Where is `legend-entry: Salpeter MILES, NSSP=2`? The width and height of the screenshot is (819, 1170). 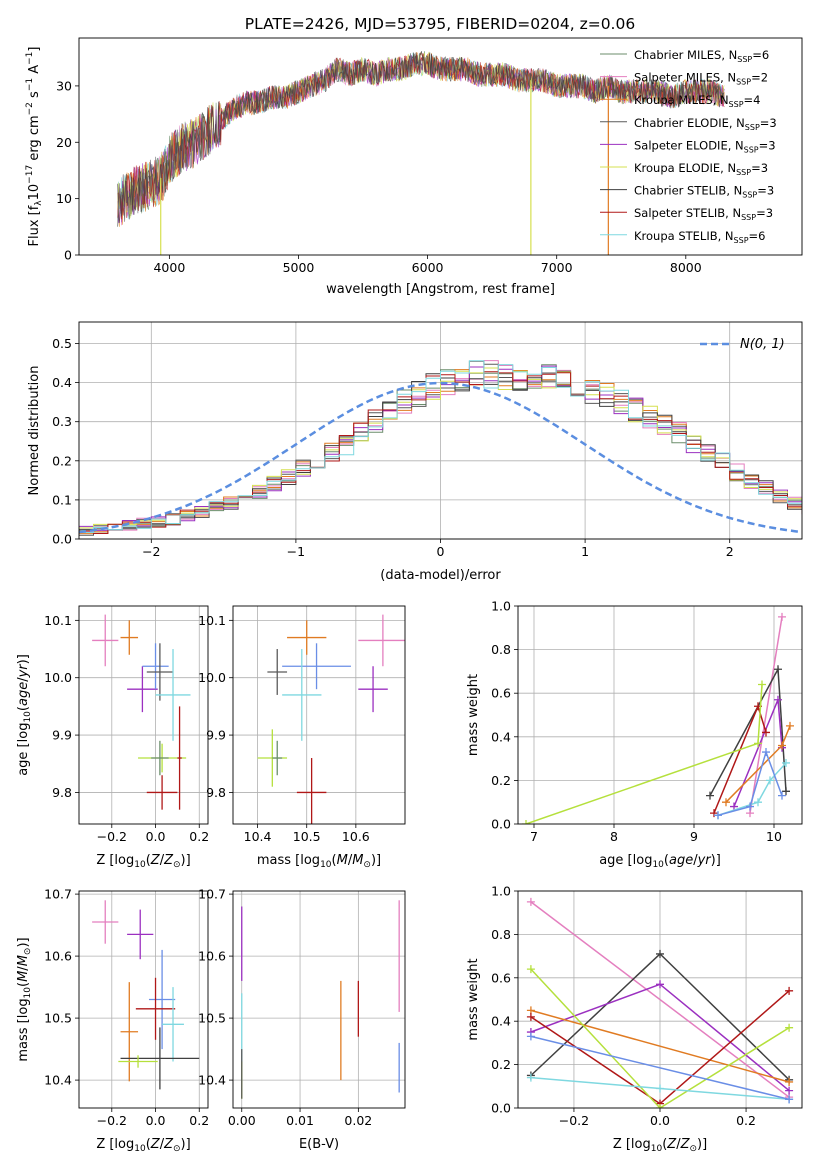
legend-entry: Salpeter MILES, NSSP=2 is located at coordinates (701, 79).